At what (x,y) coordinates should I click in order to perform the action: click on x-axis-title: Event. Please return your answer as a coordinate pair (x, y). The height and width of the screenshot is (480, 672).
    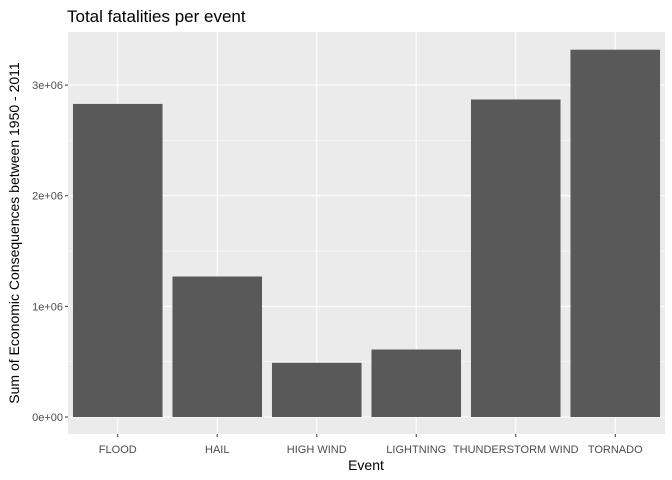
    Looking at the image, I should click on (366, 465).